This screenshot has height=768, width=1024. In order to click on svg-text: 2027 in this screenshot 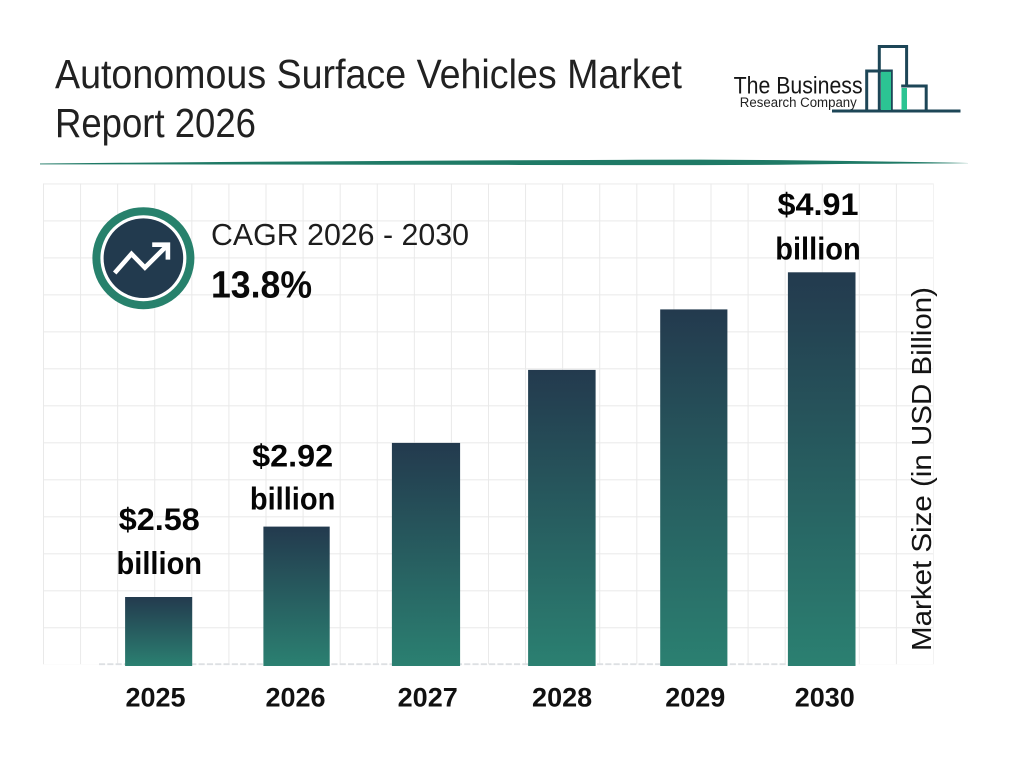, I will do `click(428, 697)`.